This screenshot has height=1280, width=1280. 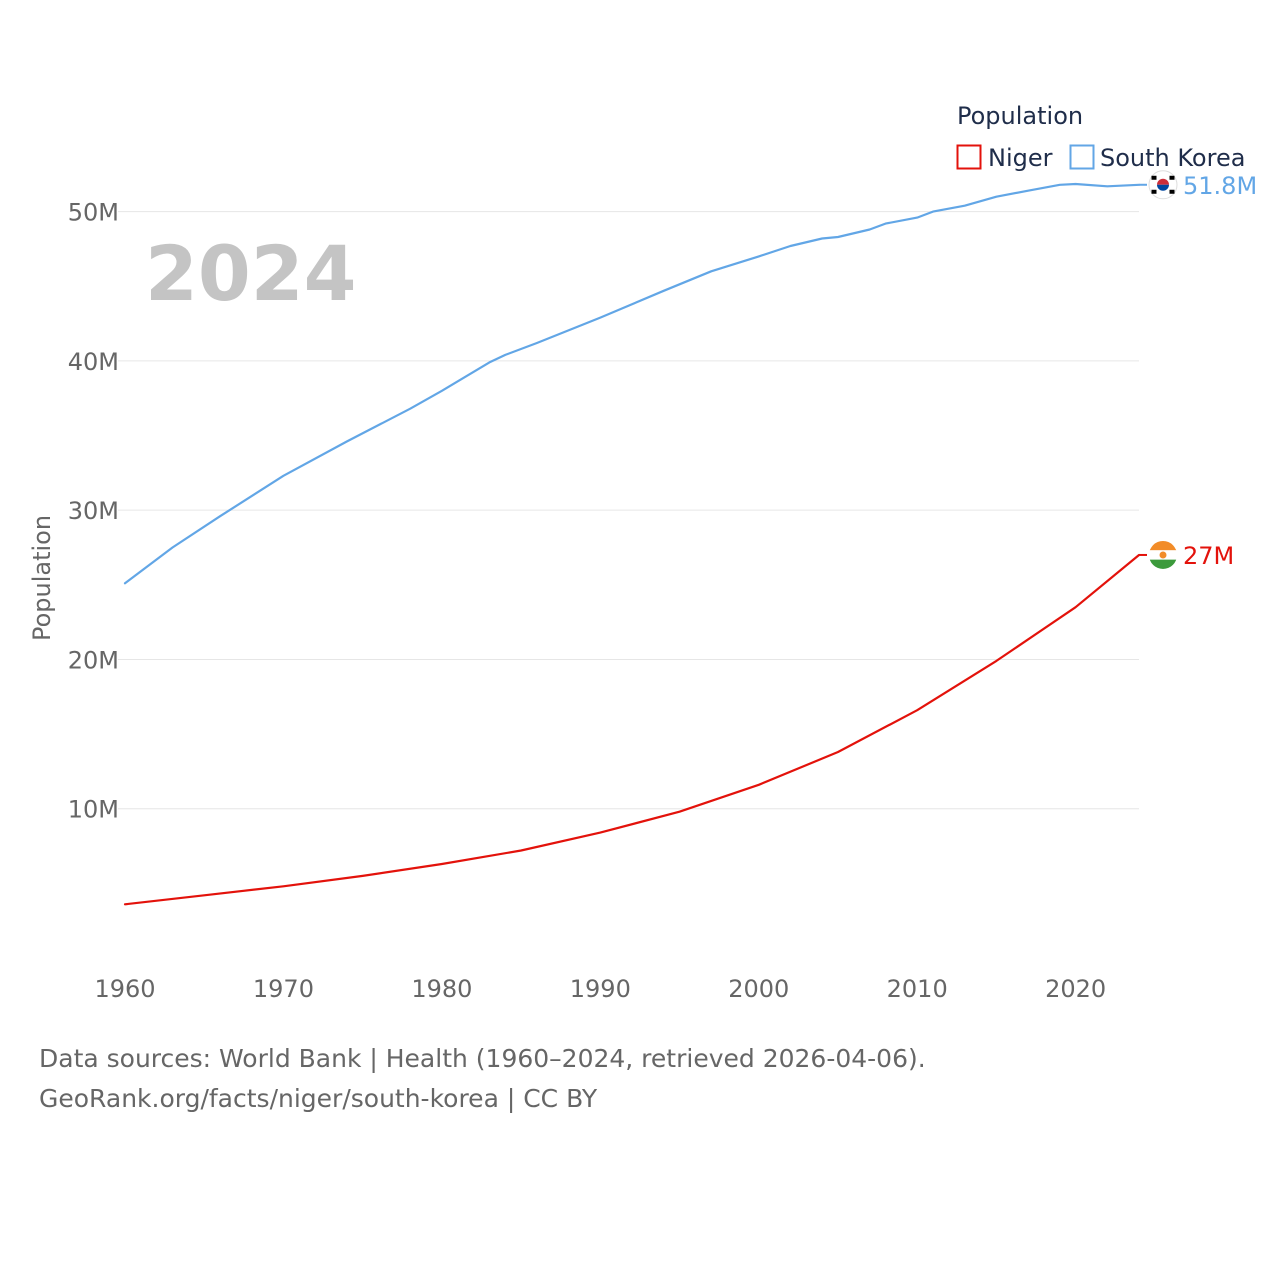 I want to click on legend-label-niger: Niger, so click(x=1020, y=158).